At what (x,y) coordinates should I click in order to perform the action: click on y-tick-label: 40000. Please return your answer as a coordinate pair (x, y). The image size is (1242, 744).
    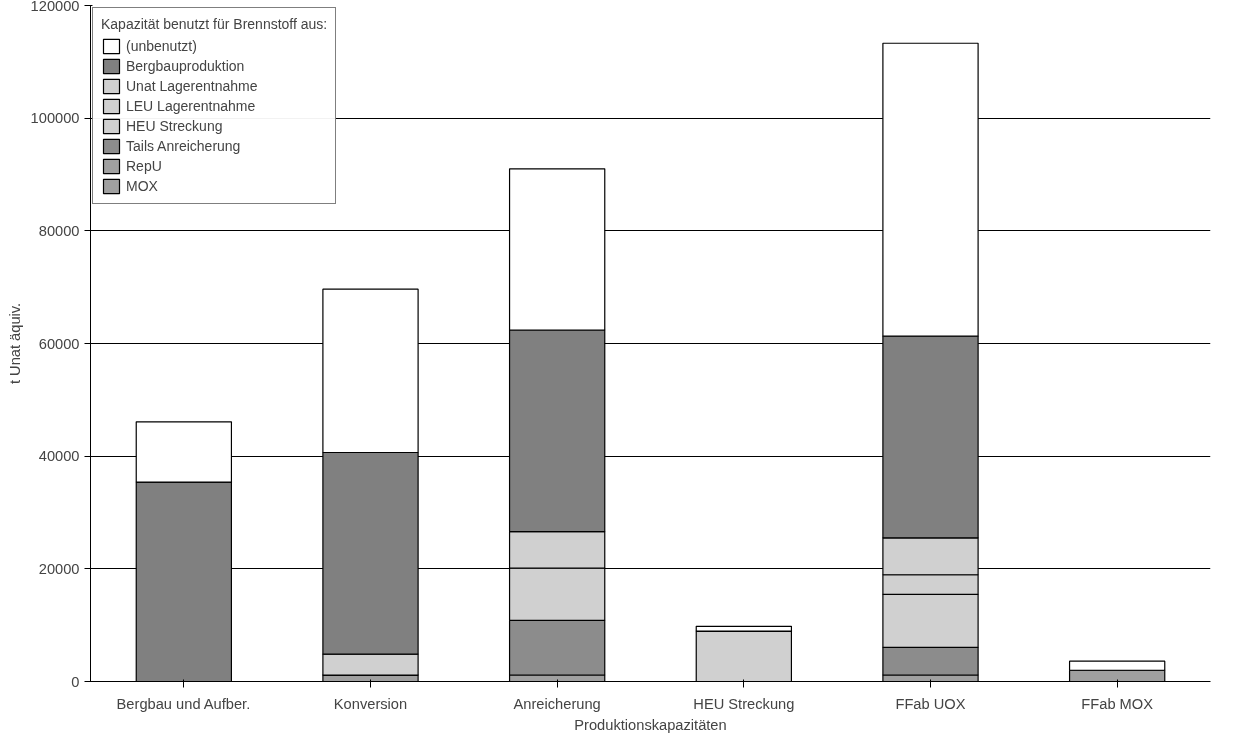
    Looking at the image, I should click on (59, 456).